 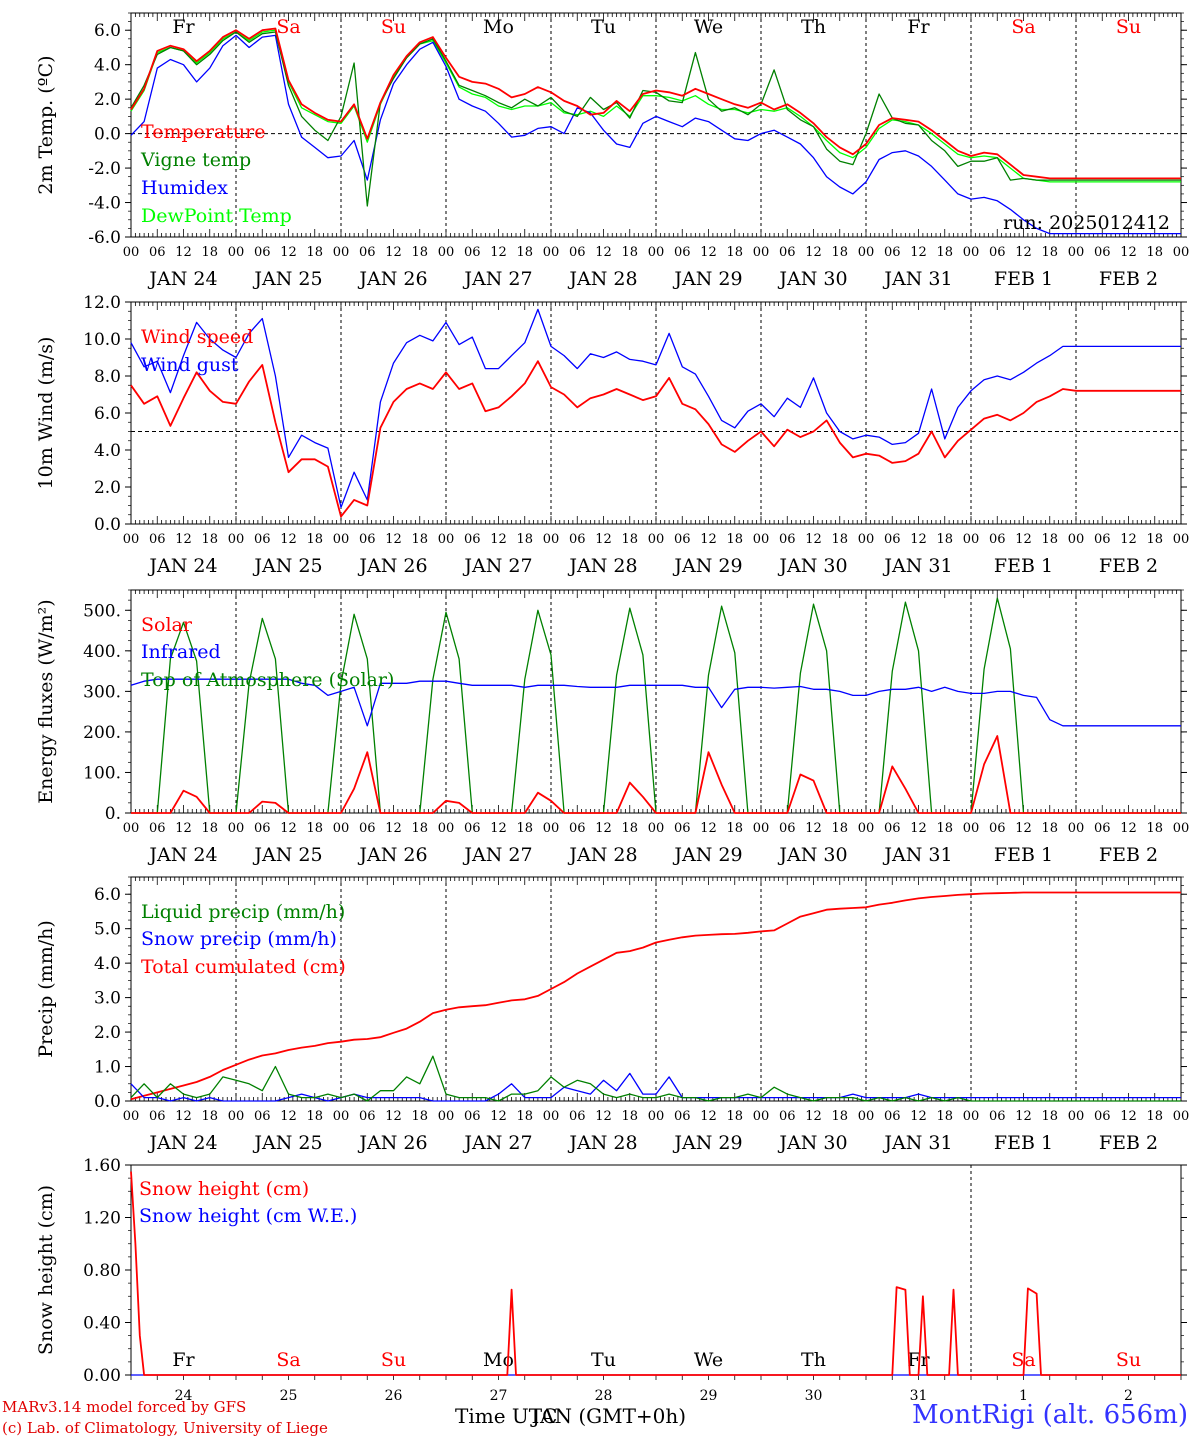 What do you see at coordinates (918, 27) in the screenshot?
I see `weekday-label: Fr` at bounding box center [918, 27].